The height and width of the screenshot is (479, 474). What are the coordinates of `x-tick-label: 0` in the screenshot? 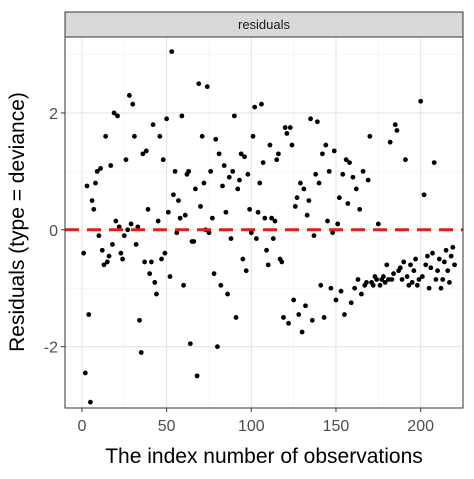 It's located at (81, 426).